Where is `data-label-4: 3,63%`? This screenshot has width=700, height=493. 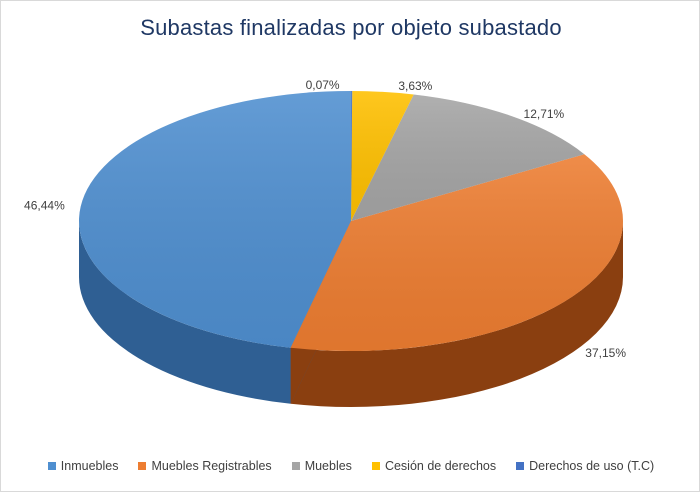
data-label-4: 3,63% is located at coordinates (415, 86).